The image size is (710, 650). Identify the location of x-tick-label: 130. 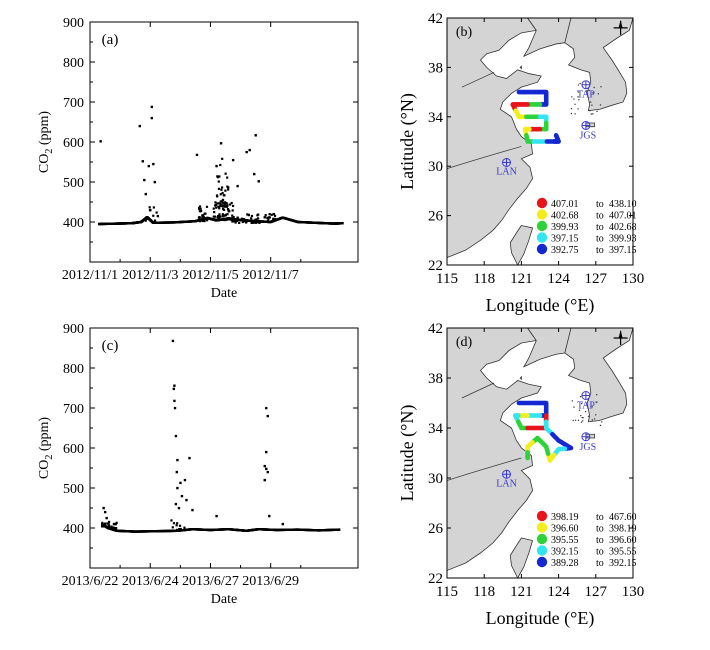
(633, 279).